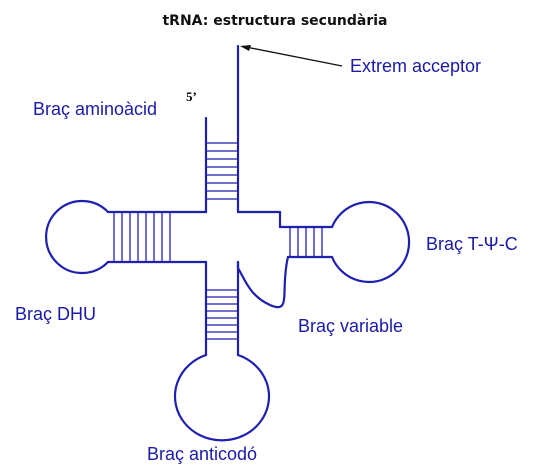 Image resolution: width=550 pixels, height=470 pixels. Describe the element at coordinates (245, 48) in the screenshot. I see `arrow-head-icon` at that location.